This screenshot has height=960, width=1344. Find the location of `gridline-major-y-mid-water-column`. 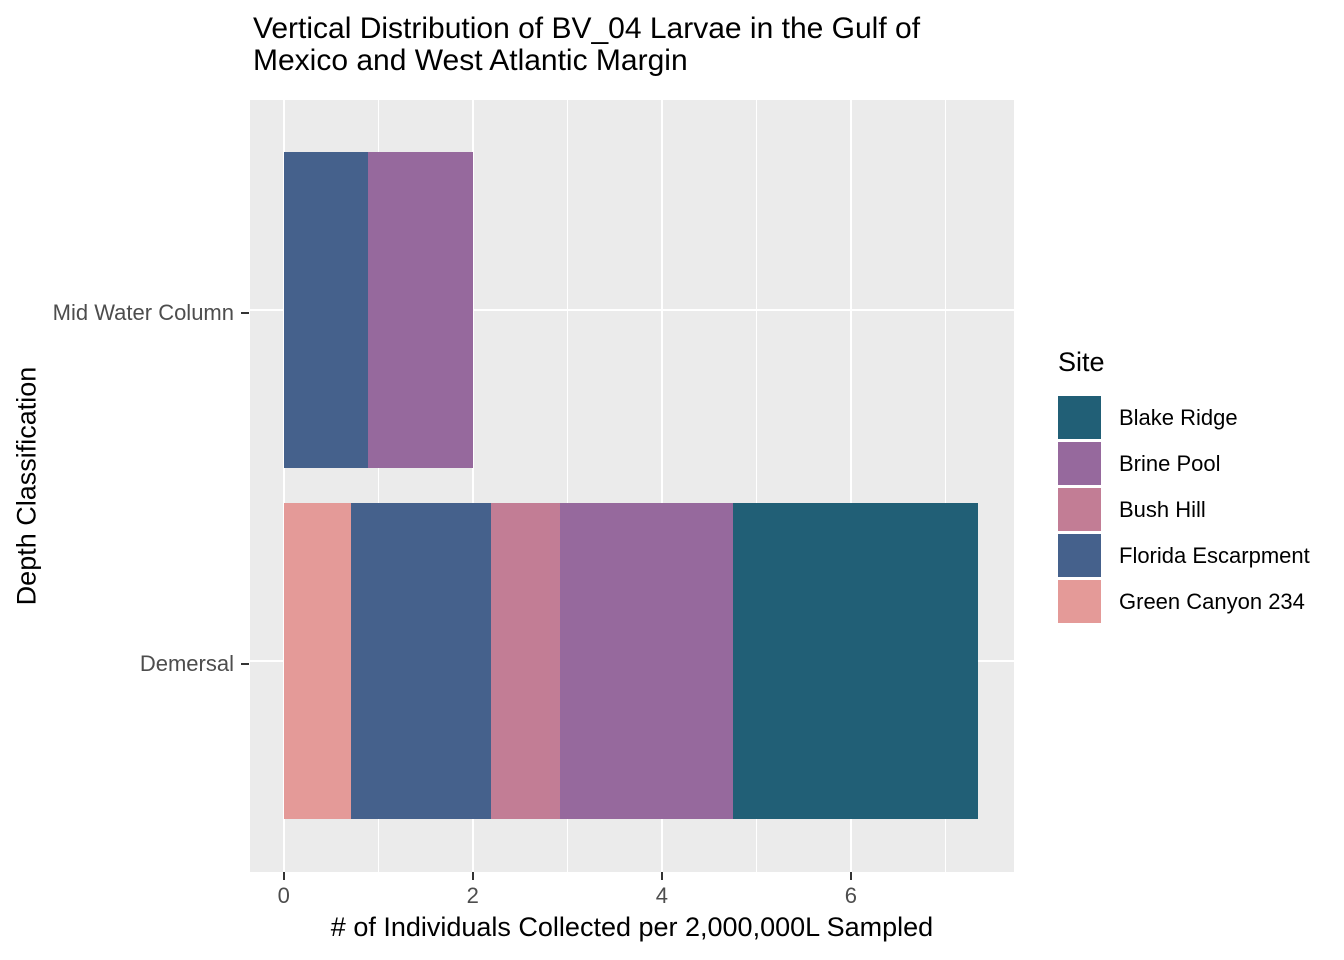

gridline-major-y-mid-water-column is located at coordinates (632, 310).